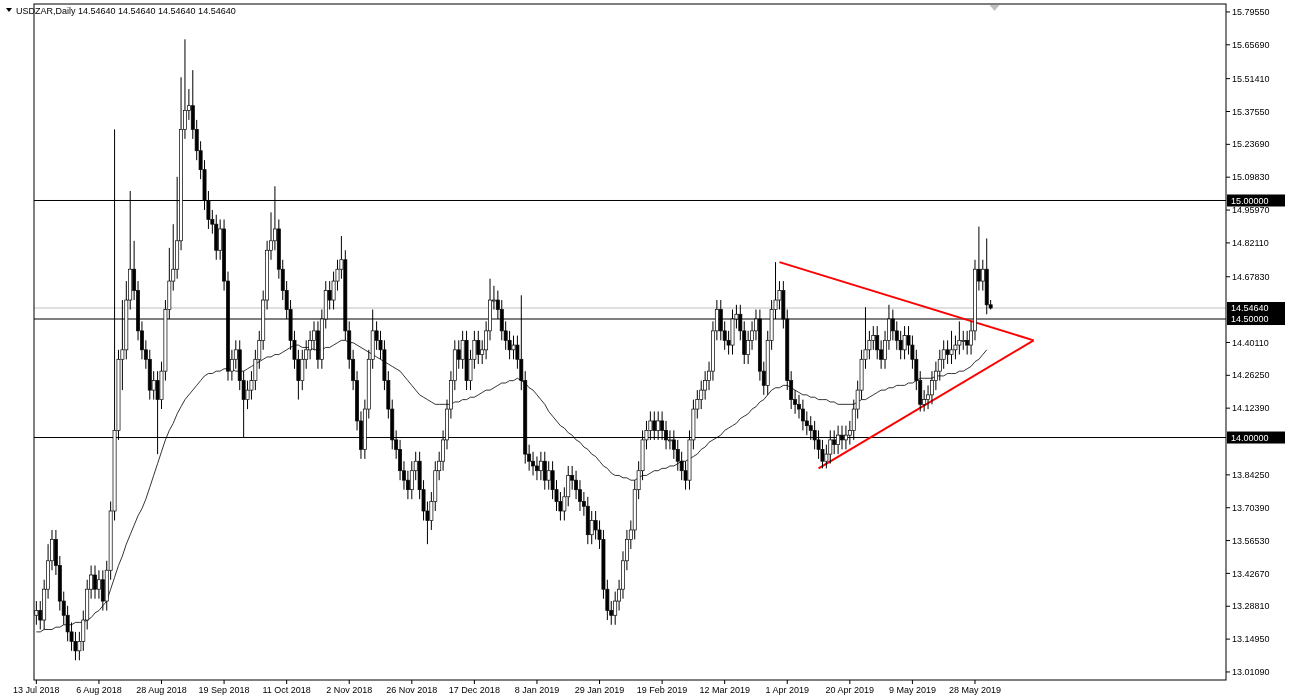  I want to click on y-tick-label: 15.37550, so click(1251, 111).